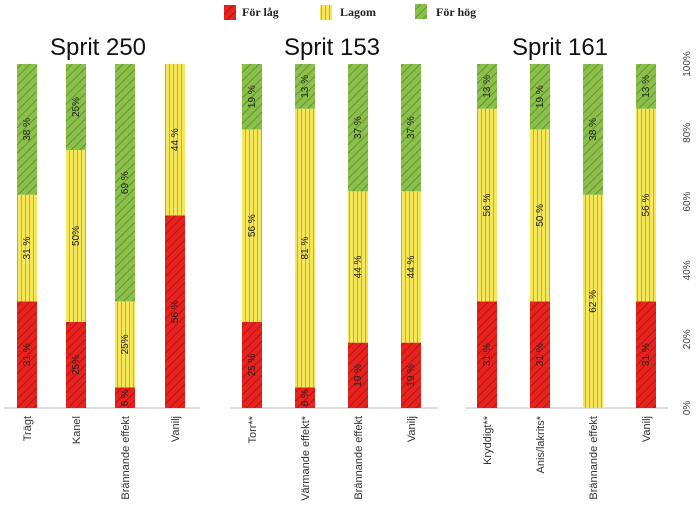 Image resolution: width=697 pixels, height=516 pixels. I want to click on value-label-low-p1-c3: 6 %, so click(125, 397).